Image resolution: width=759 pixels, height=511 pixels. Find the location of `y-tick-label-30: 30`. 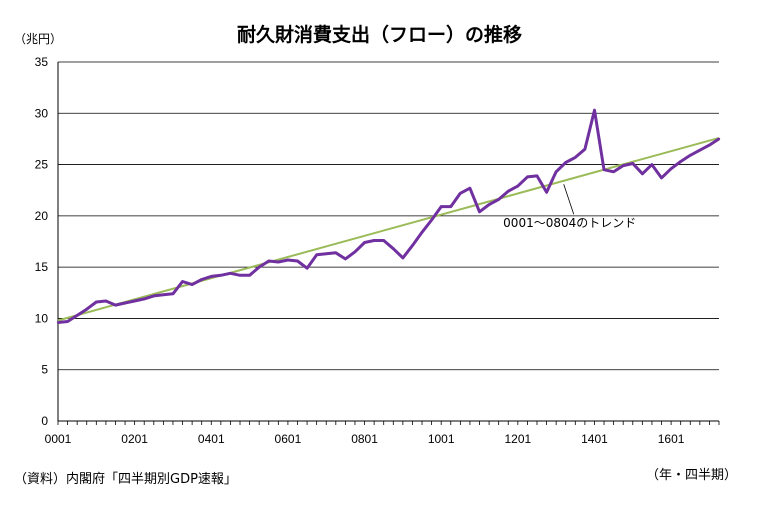

y-tick-label-30: 30 is located at coordinates (42, 113).